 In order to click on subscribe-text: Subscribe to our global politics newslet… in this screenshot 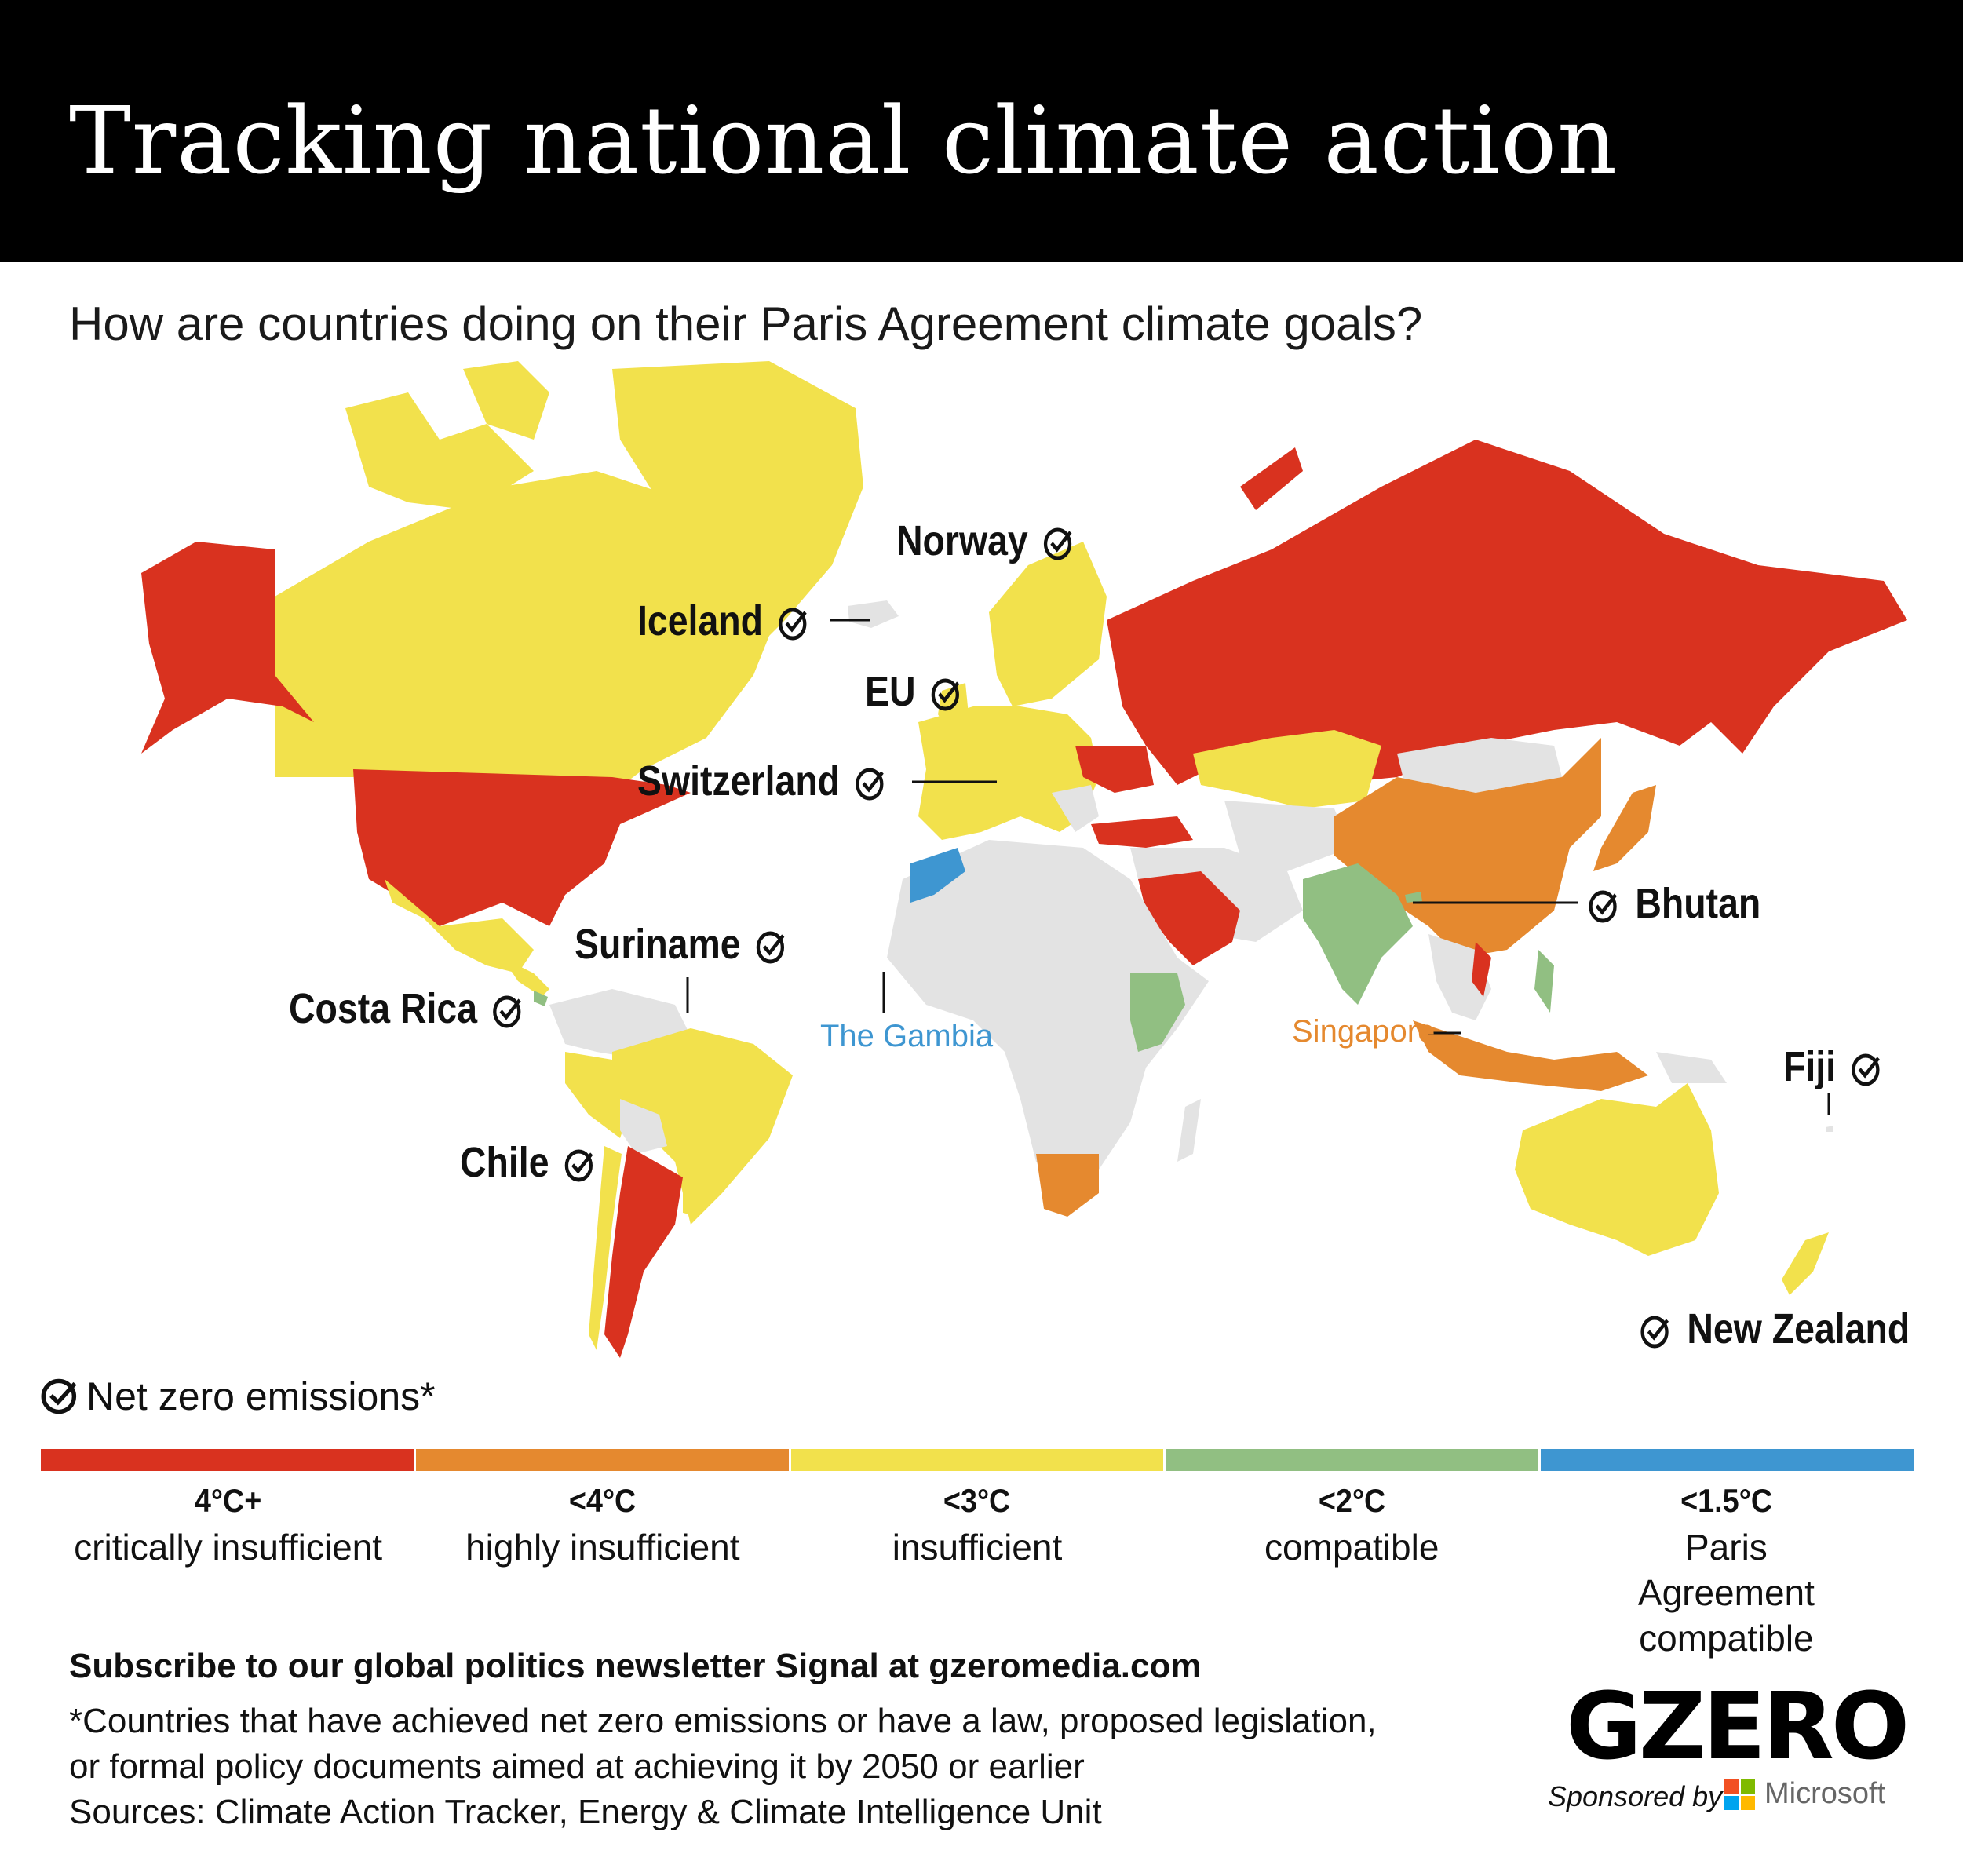, I will do `click(635, 1666)`.